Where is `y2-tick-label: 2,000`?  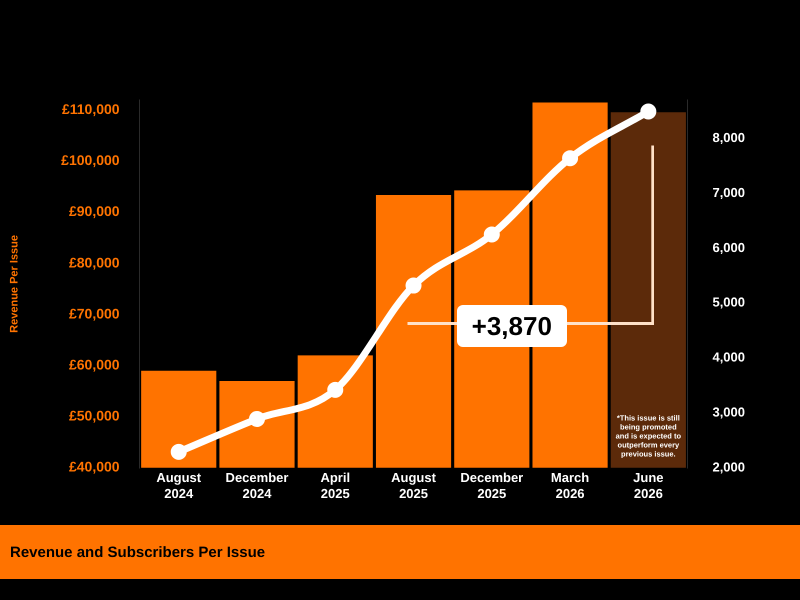
y2-tick-label: 2,000 is located at coordinates (729, 466).